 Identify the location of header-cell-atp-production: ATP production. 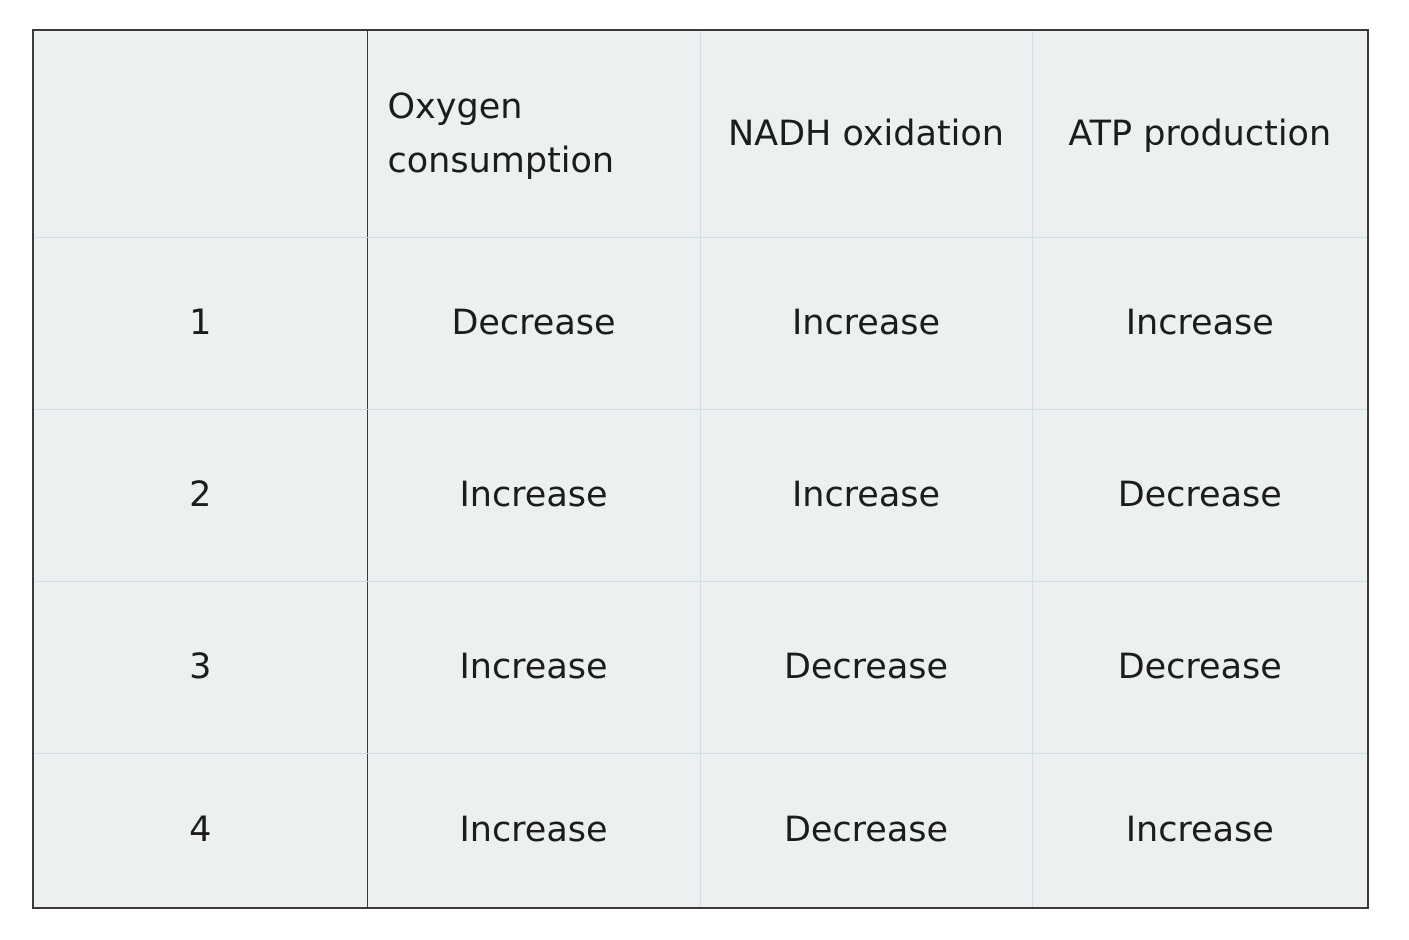
(1200, 133).